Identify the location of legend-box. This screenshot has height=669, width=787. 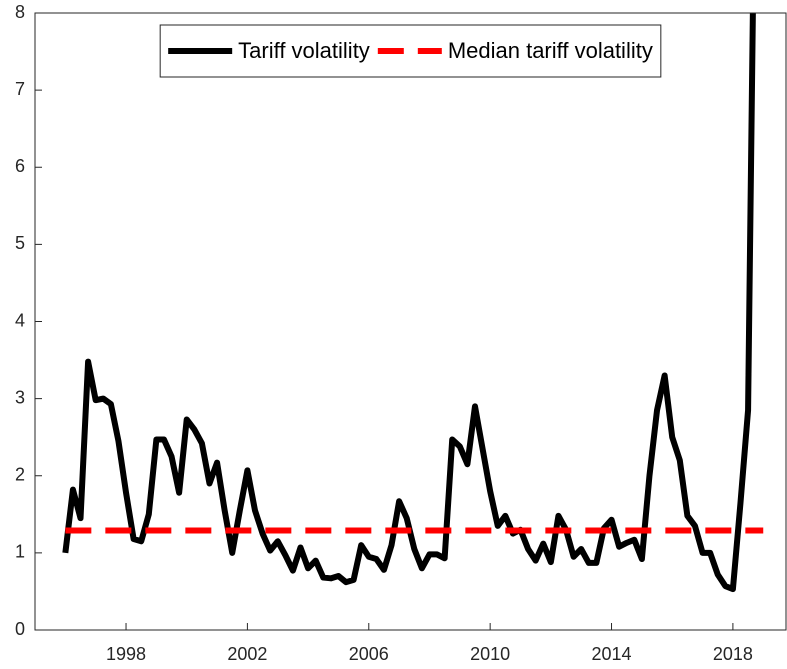
(410, 51).